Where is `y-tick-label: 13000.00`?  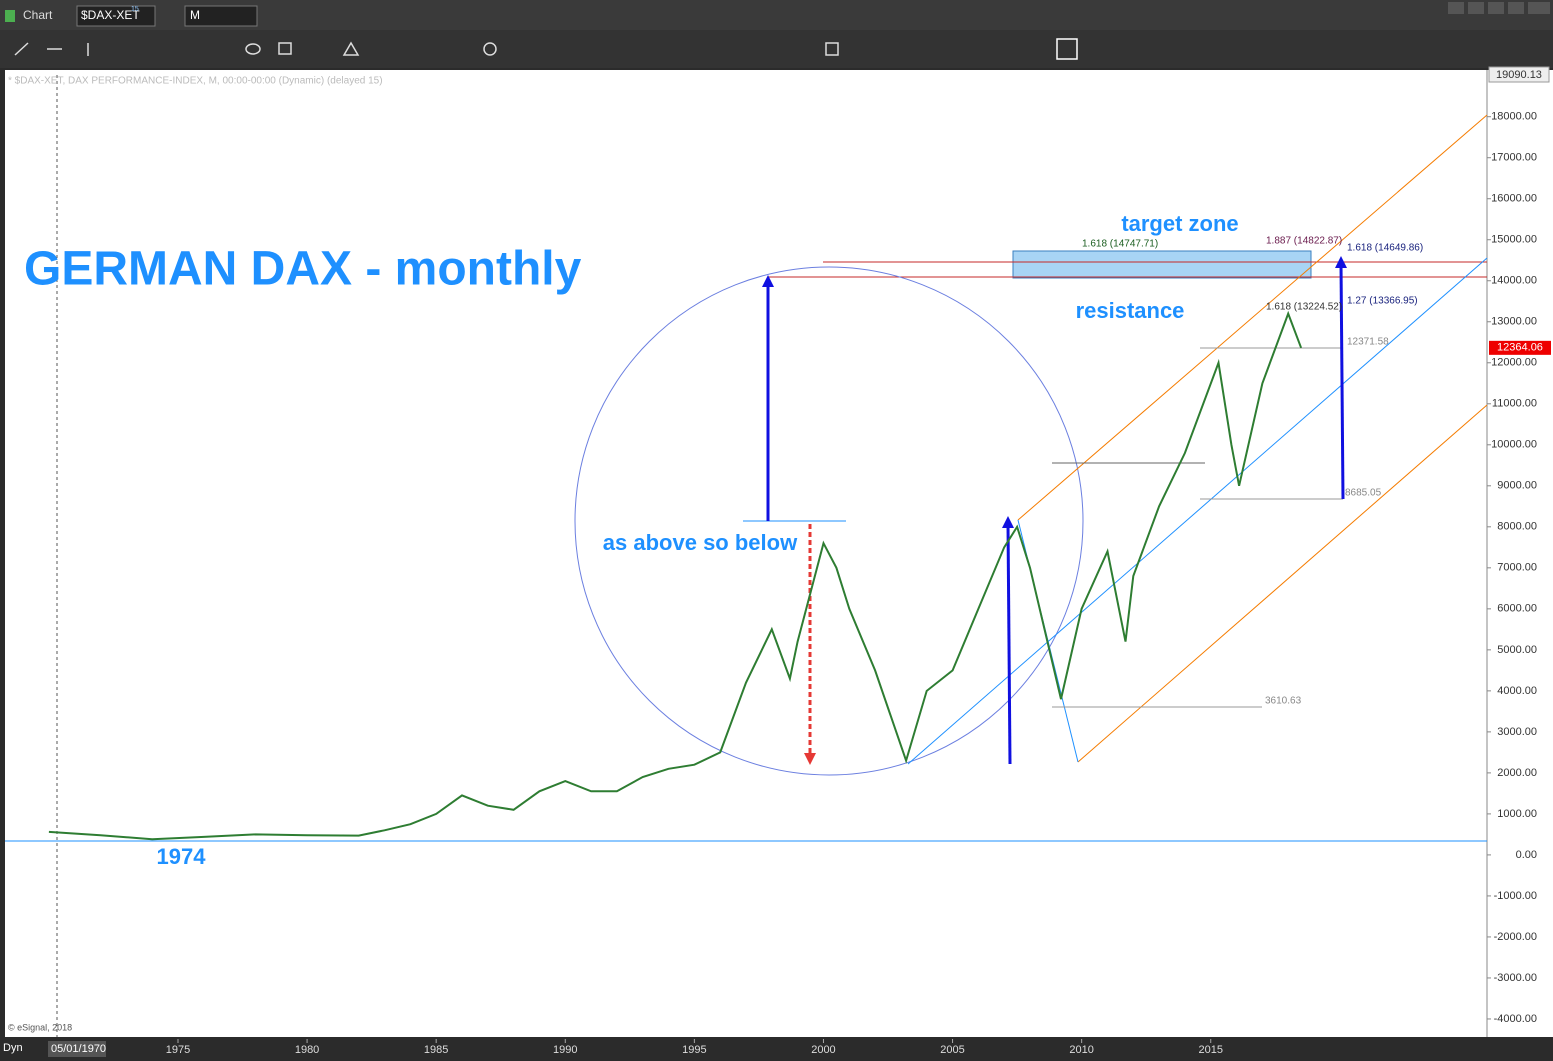 y-tick-label: 13000.00 is located at coordinates (1514, 322).